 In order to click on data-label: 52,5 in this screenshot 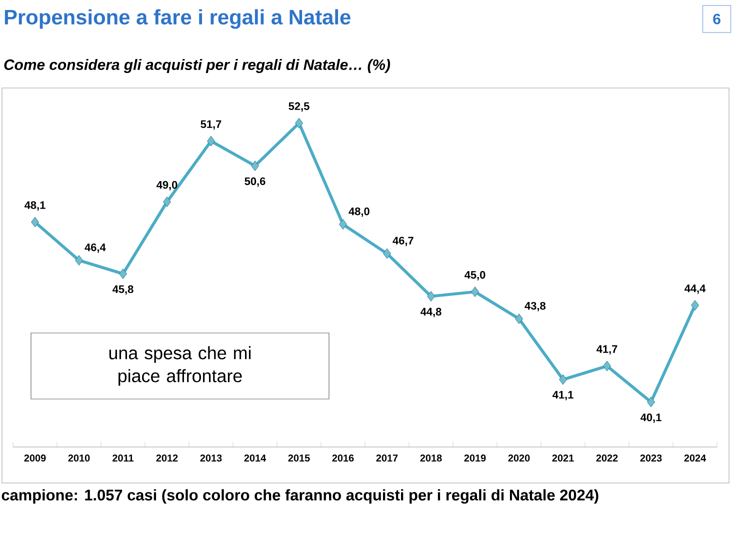, I will do `click(299, 107)`.